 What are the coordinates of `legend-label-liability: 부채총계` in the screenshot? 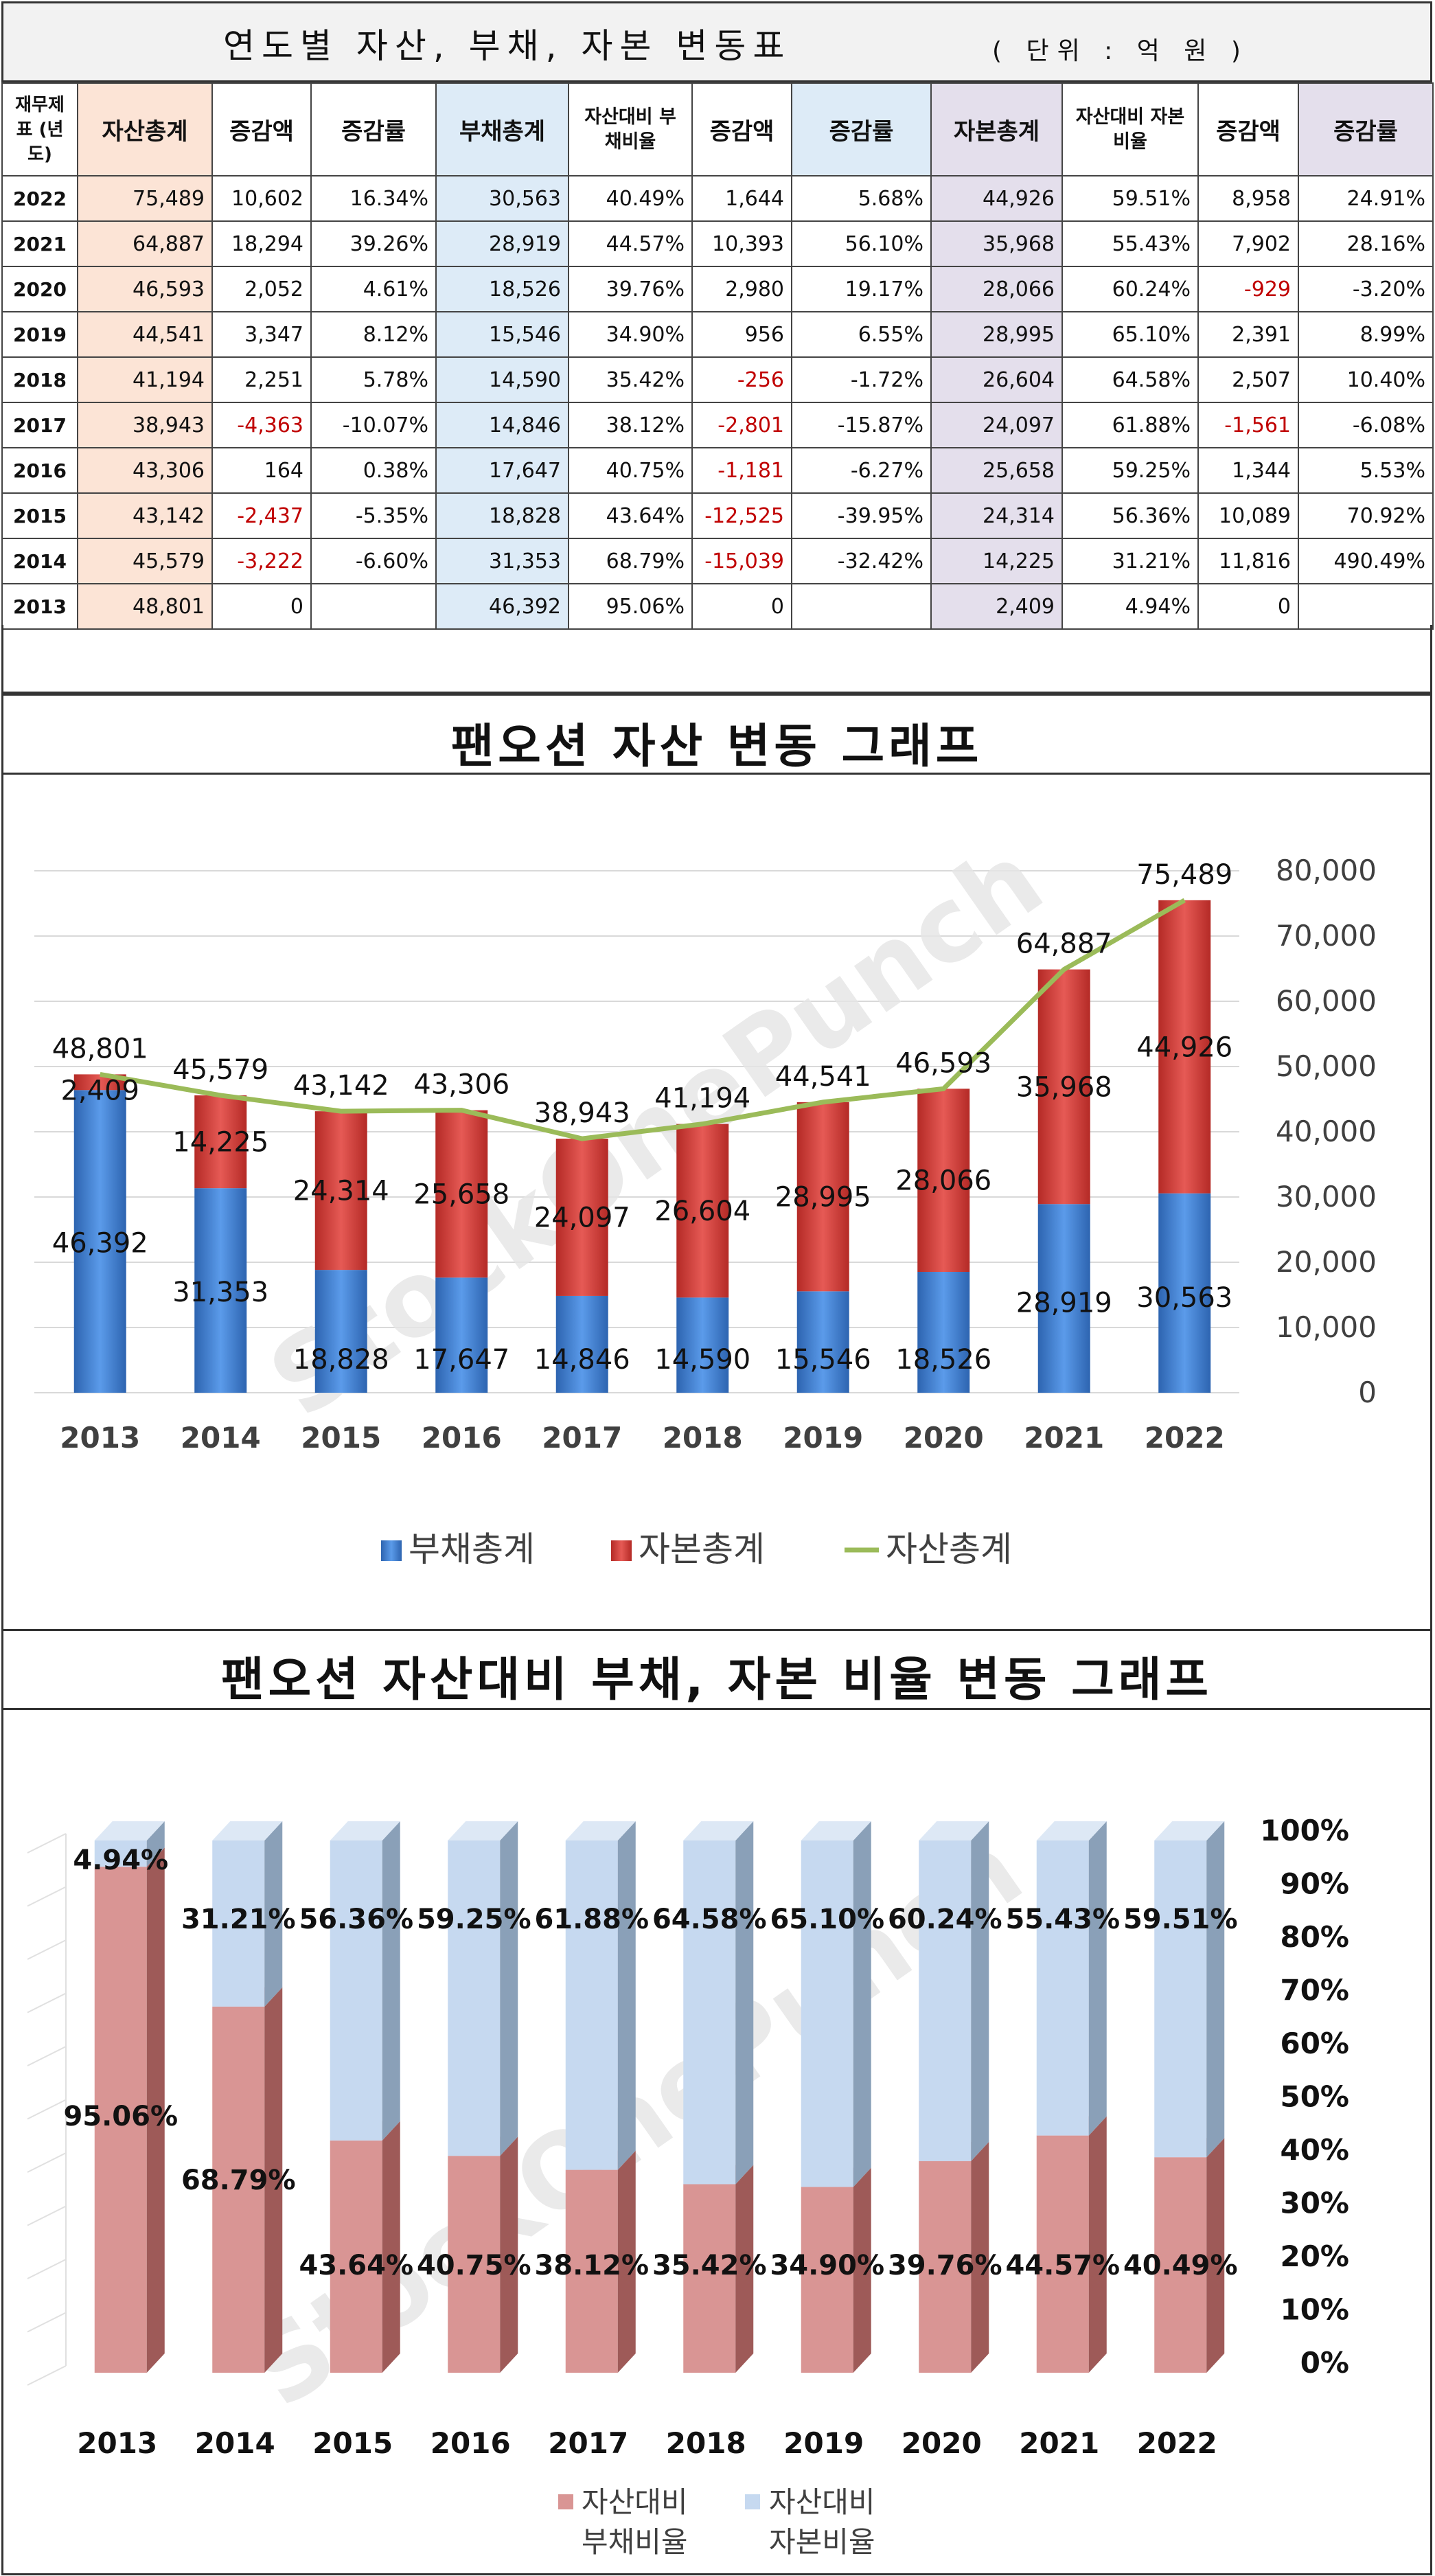 It's located at (472, 1549).